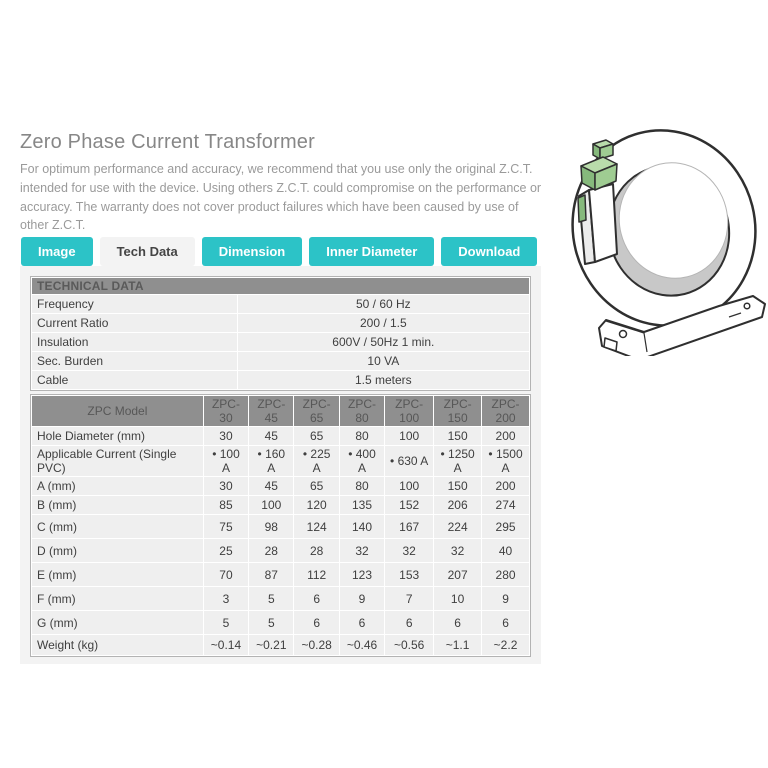  Describe the element at coordinates (383, 380) in the screenshot. I see `row-value: 1.5 meters` at that location.